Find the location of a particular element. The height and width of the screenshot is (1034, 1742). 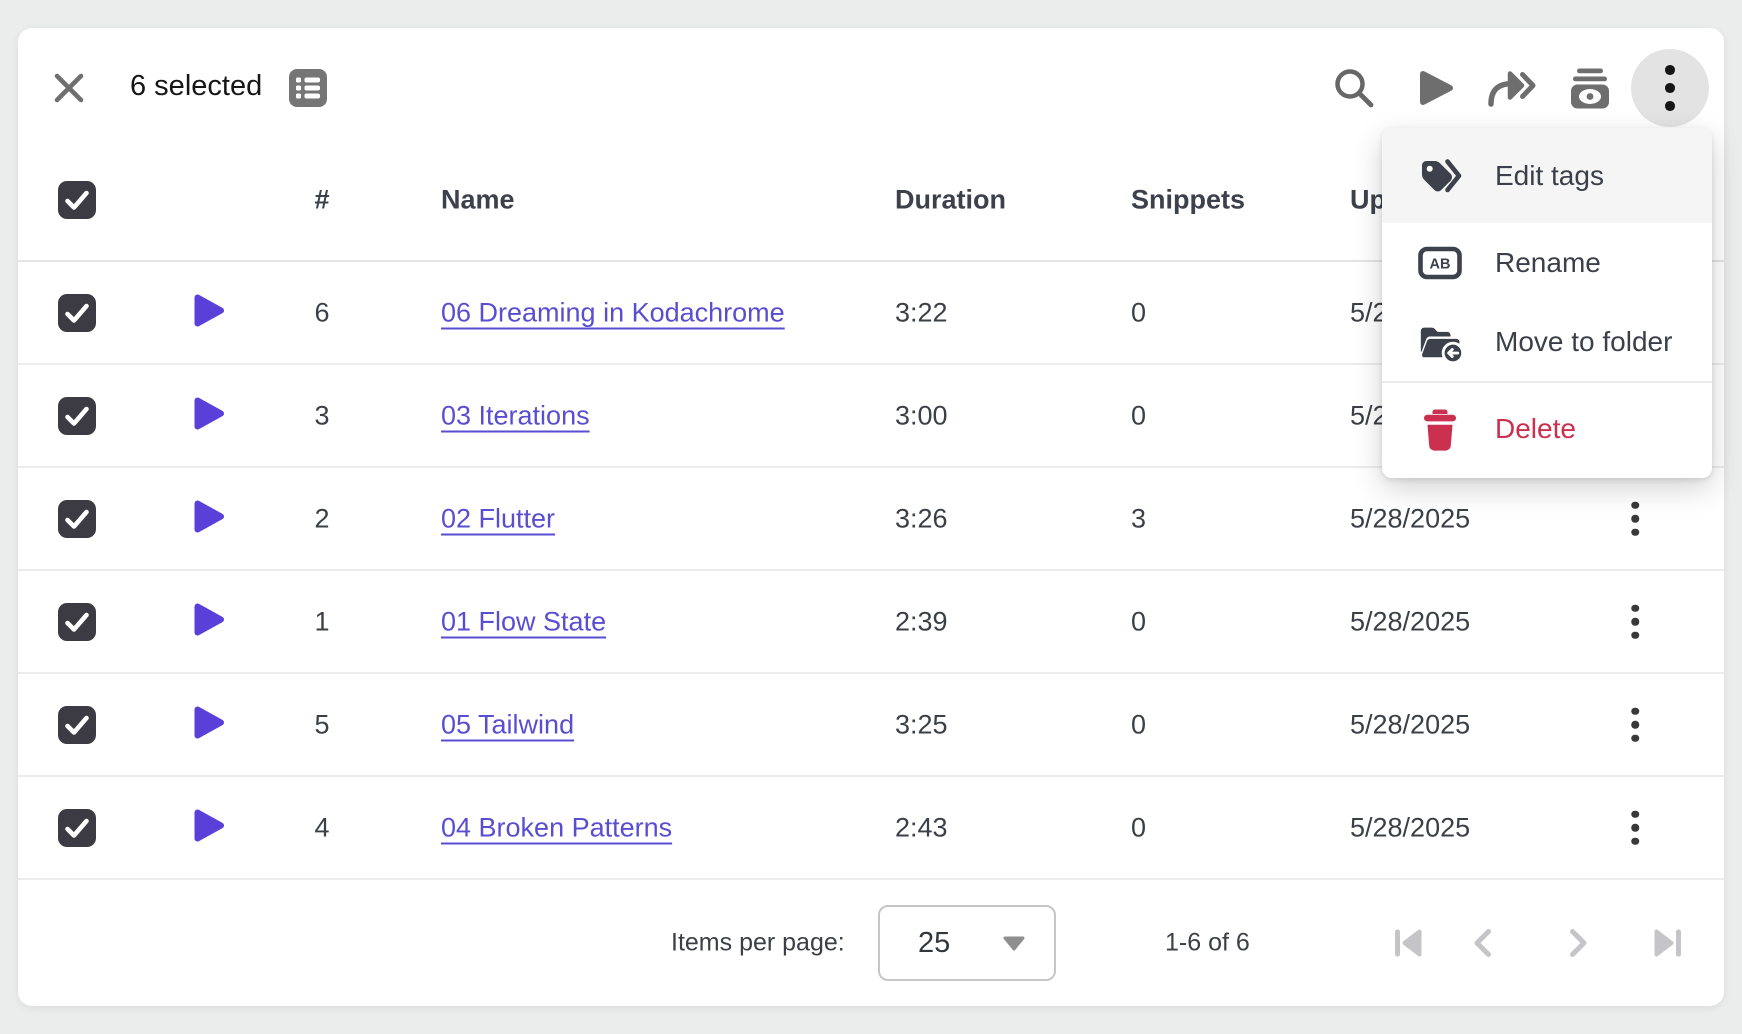

menu-item-label: Move to folder is located at coordinates (1584, 341).